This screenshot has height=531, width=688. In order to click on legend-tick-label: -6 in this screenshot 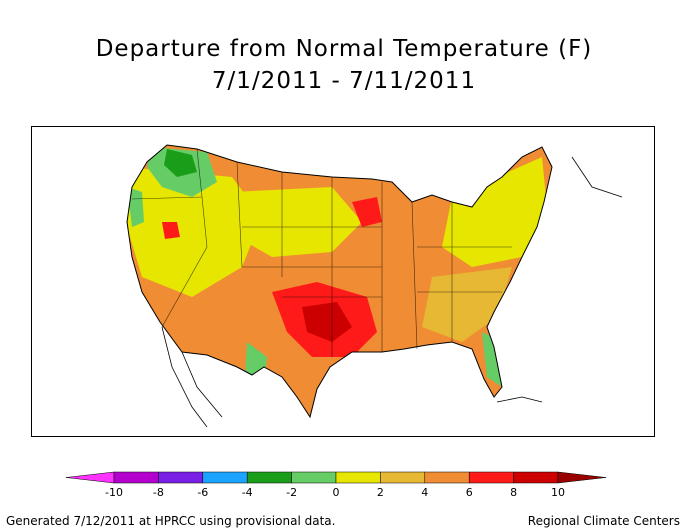, I will do `click(202, 492)`.